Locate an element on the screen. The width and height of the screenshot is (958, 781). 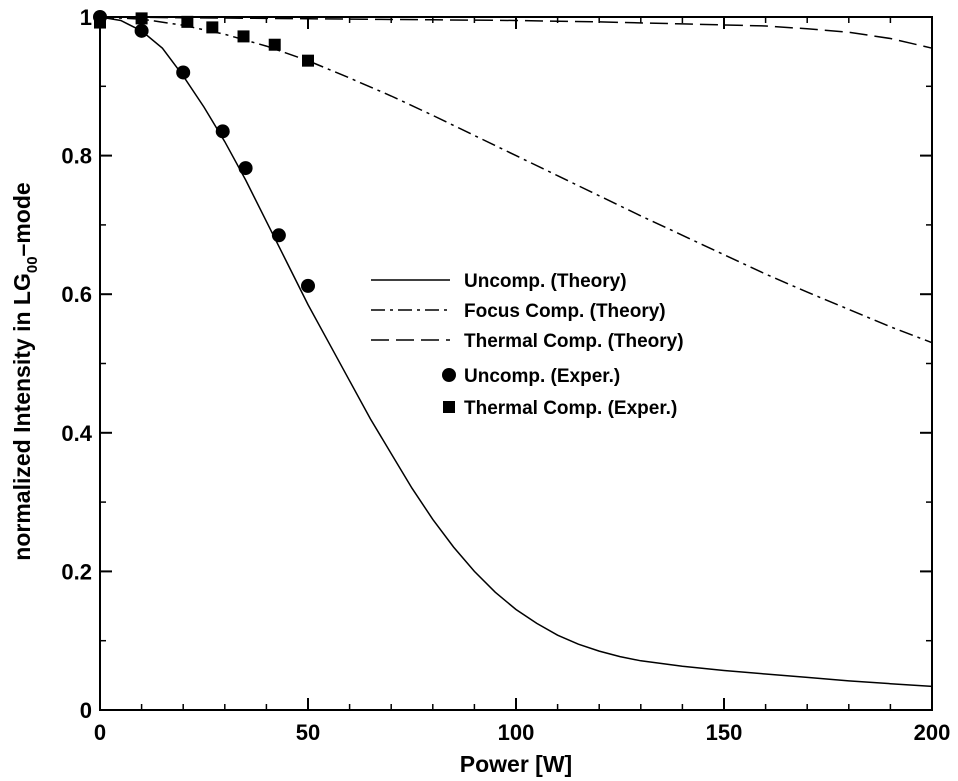
y-axis-title-subscript: 00 is located at coordinates (32, 264).